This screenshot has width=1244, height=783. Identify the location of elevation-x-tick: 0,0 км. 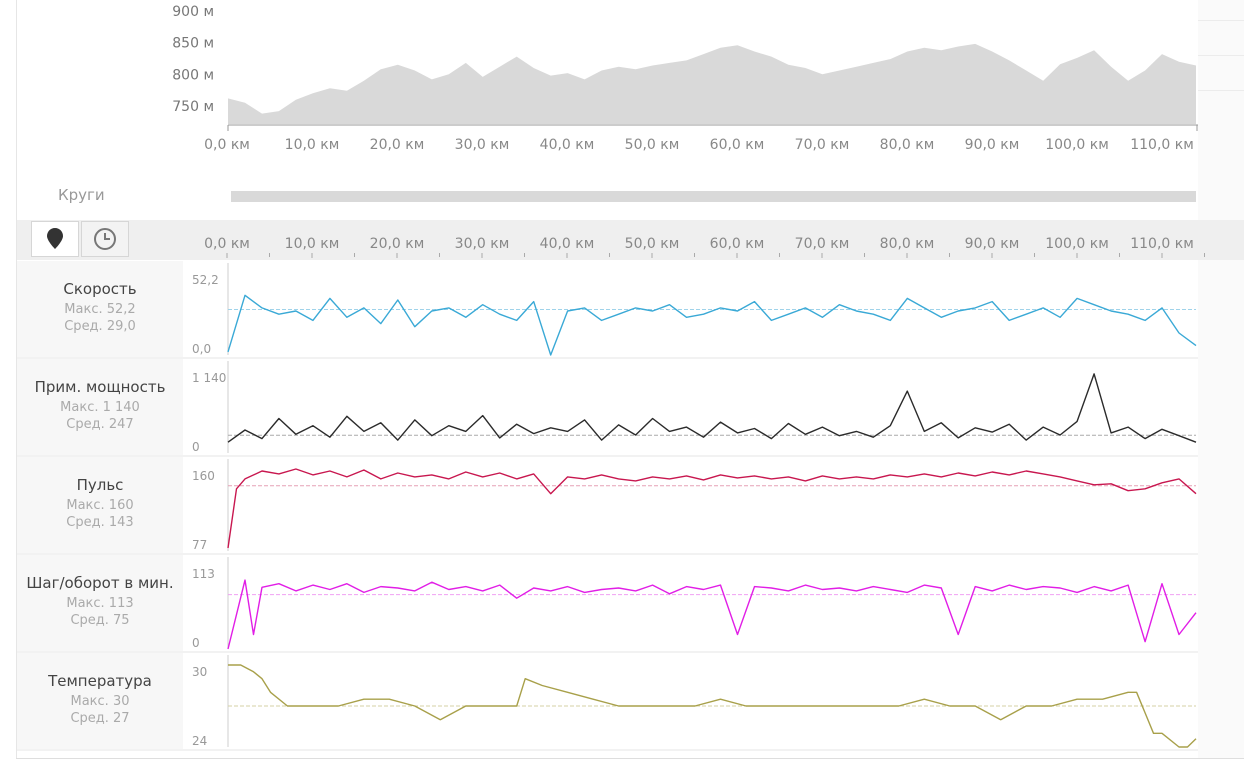
(227, 145).